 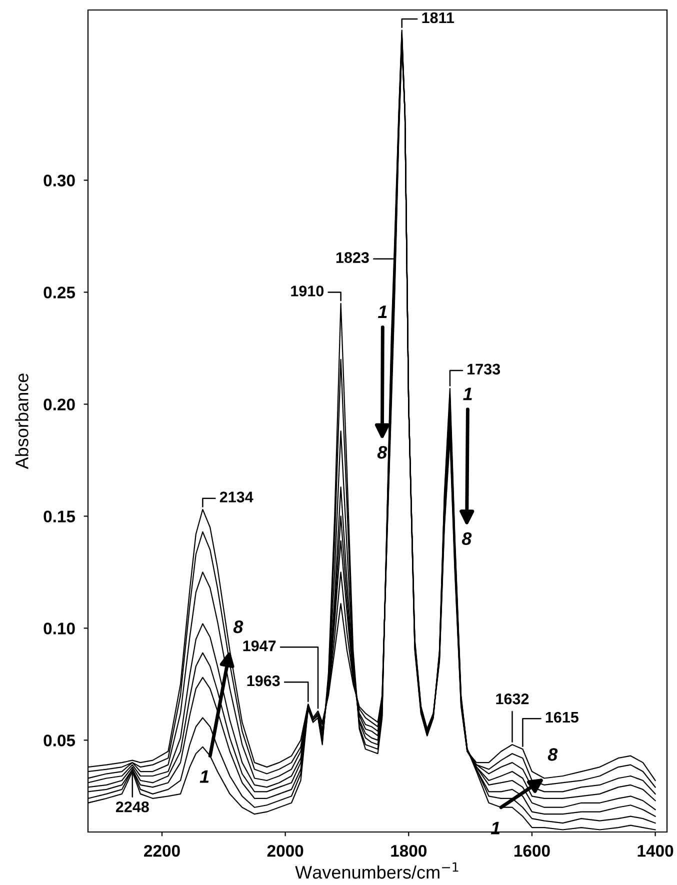 I want to click on annotation: 1615, so click(x=562, y=717).